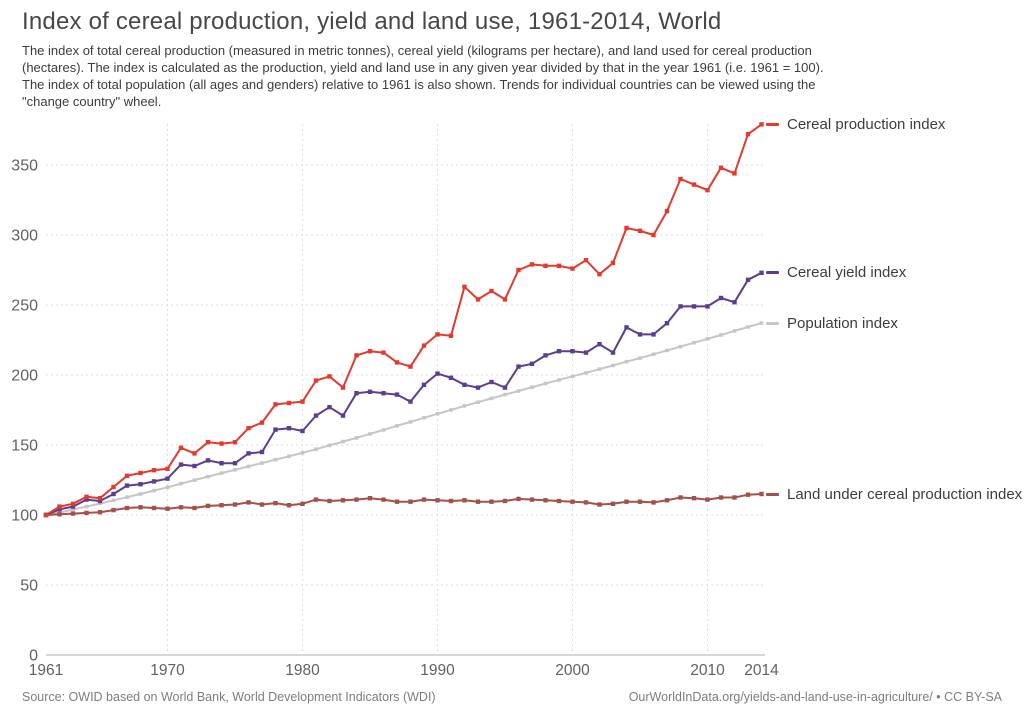 Image resolution: width=1024 pixels, height=723 pixels. What do you see at coordinates (772, 273) in the screenshot?
I see `legend-swatch-cereal-yield-icon` at bounding box center [772, 273].